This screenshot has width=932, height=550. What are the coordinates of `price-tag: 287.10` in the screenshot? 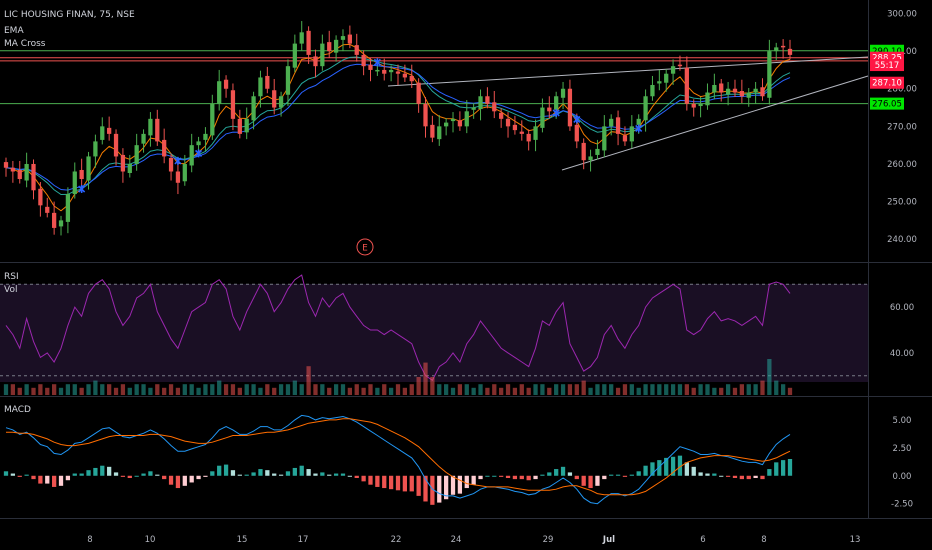 It's located at (887, 82).